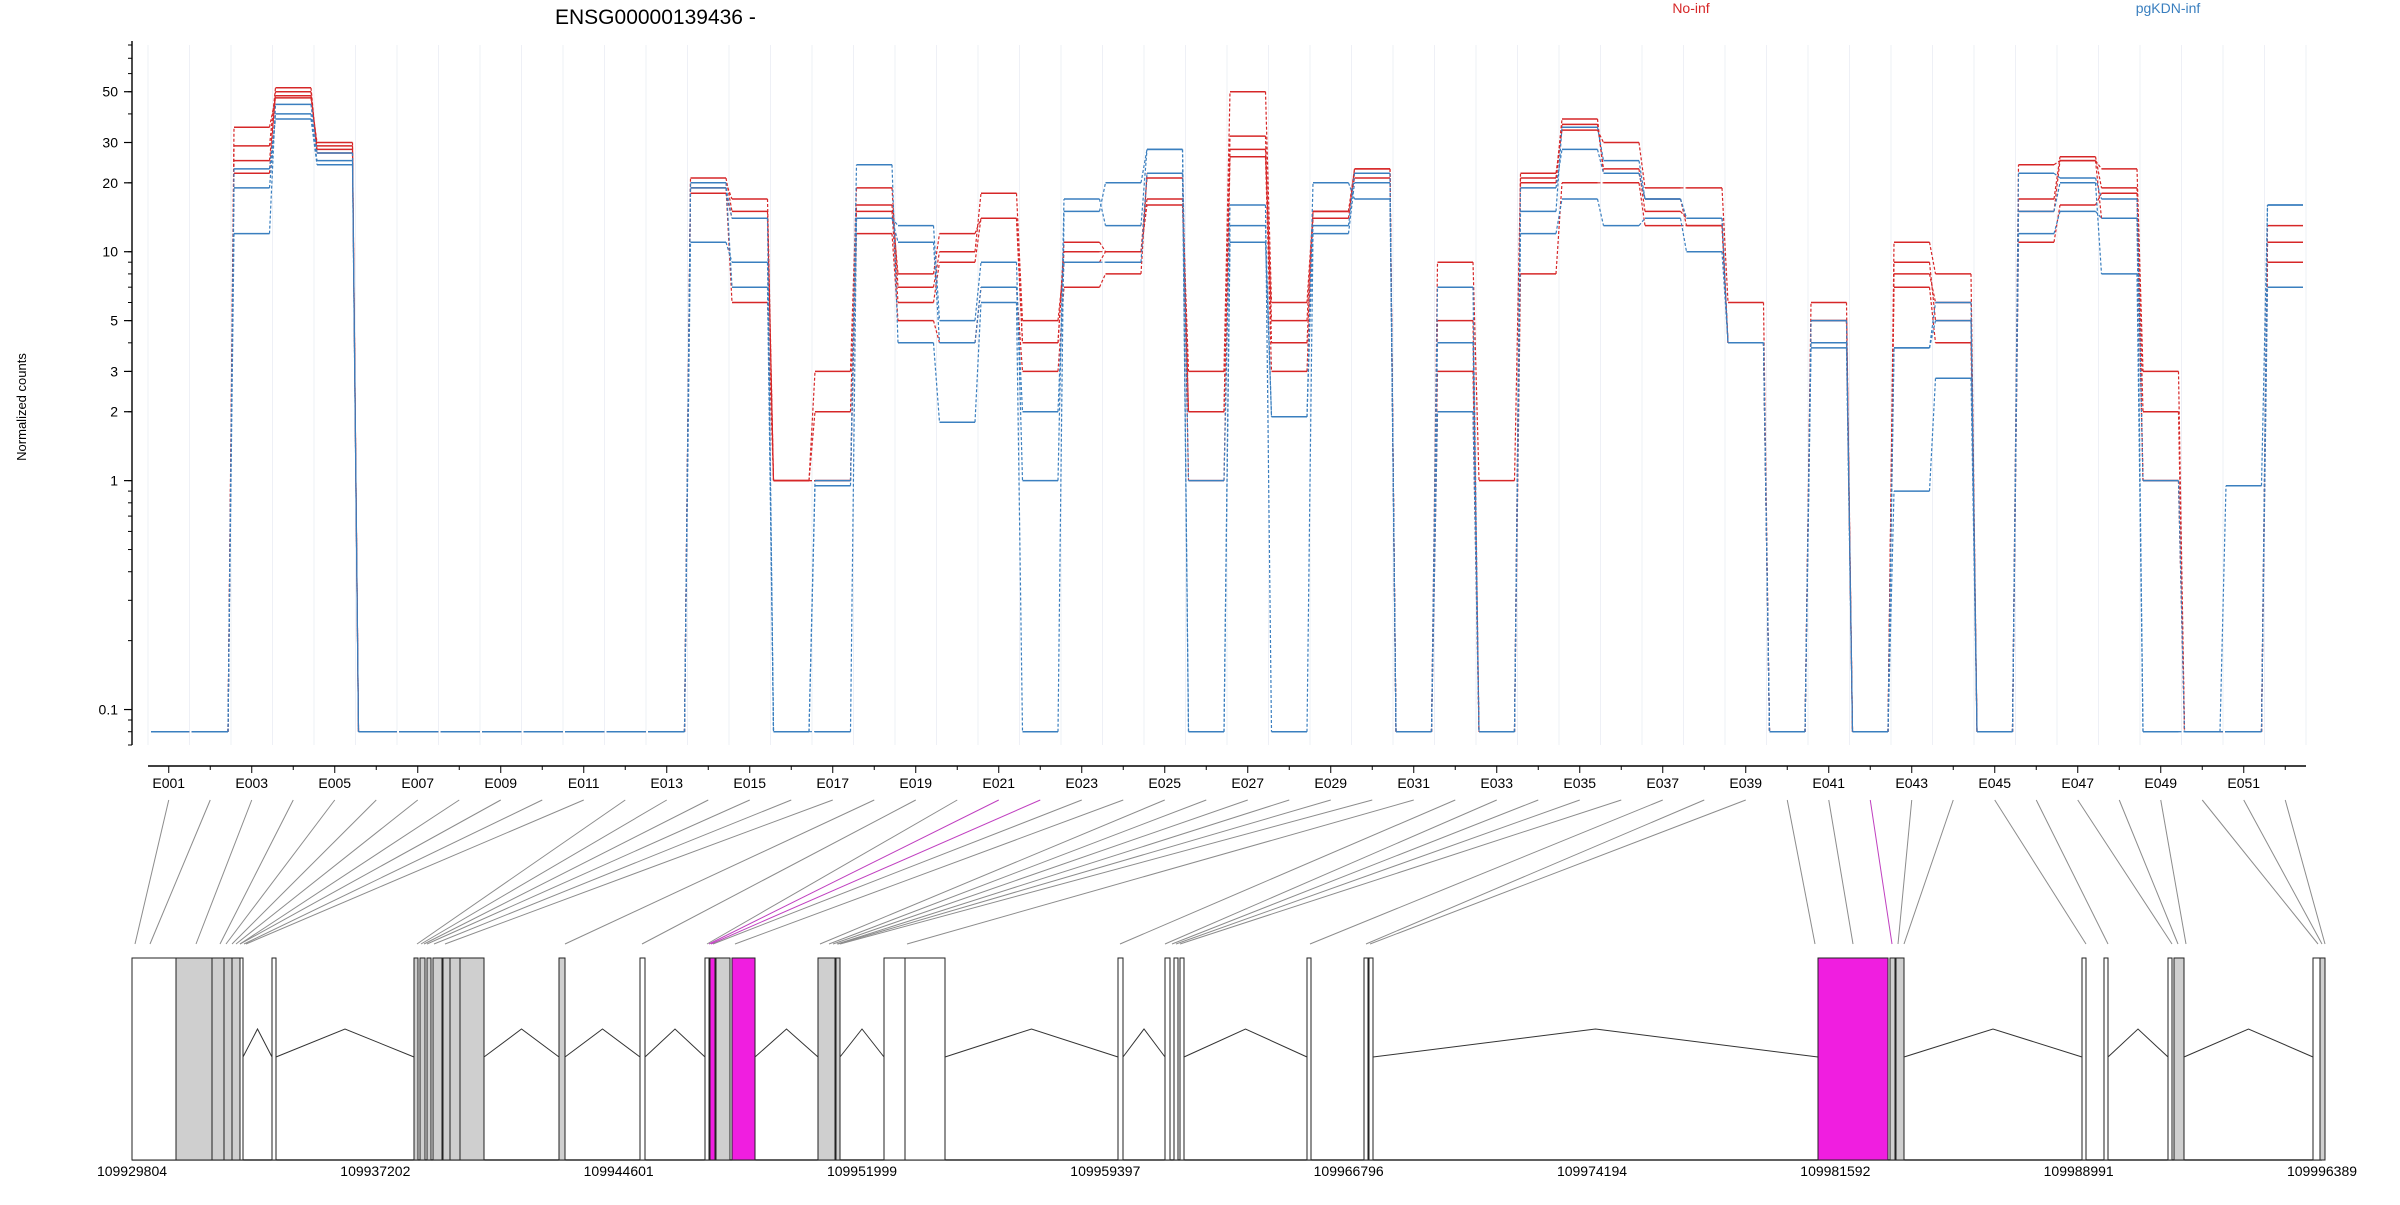 The width and height of the screenshot is (2400, 1205). Describe the element at coordinates (1662, 783) in the screenshot. I see `x-tick-label: E037` at that location.